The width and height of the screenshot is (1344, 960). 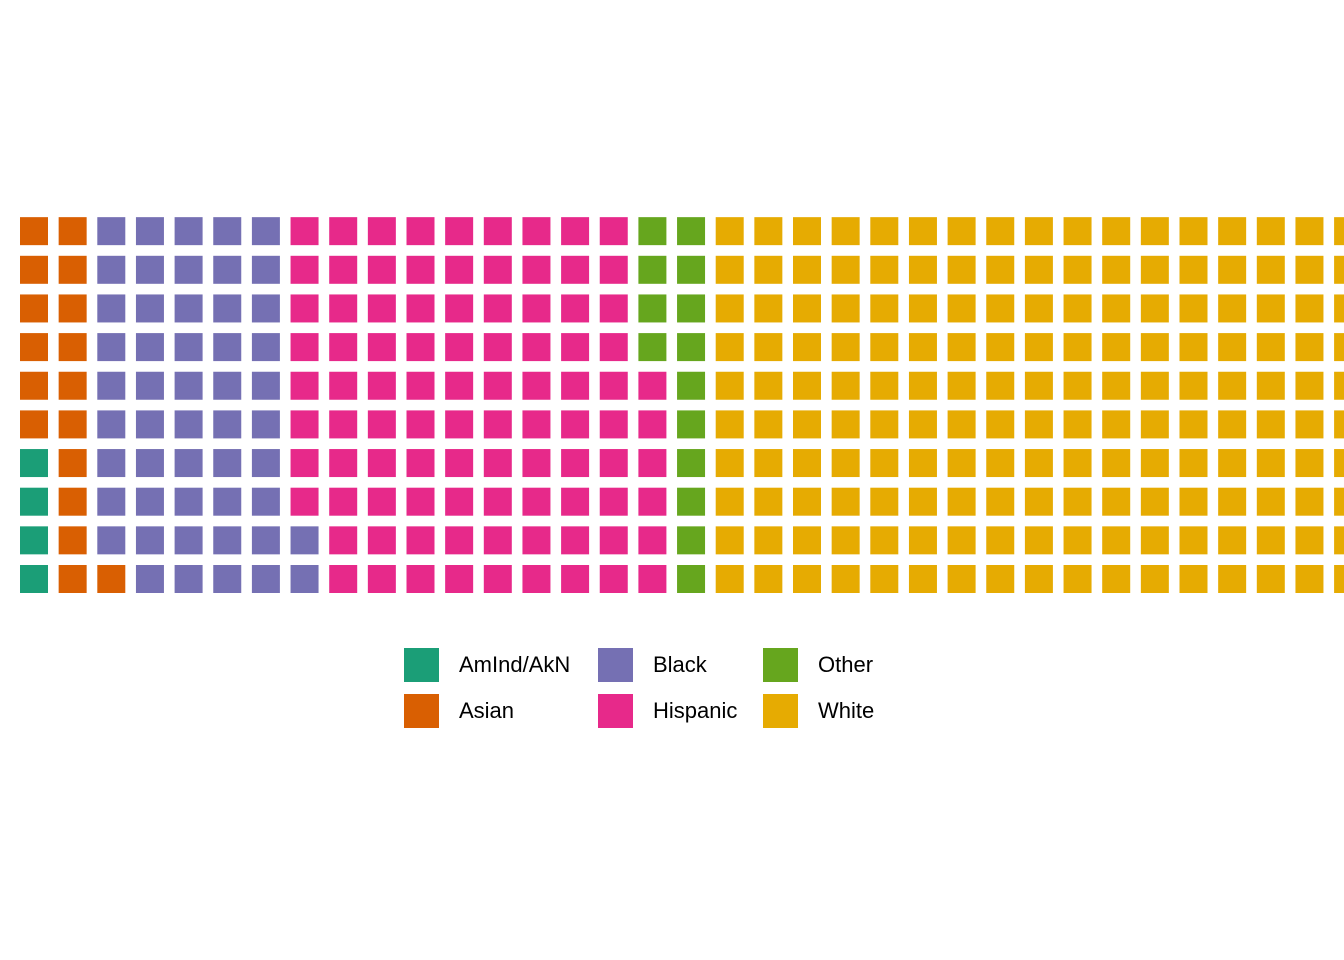 I want to click on legend-item-hispanic: Hispanic, so click(x=667, y=711).